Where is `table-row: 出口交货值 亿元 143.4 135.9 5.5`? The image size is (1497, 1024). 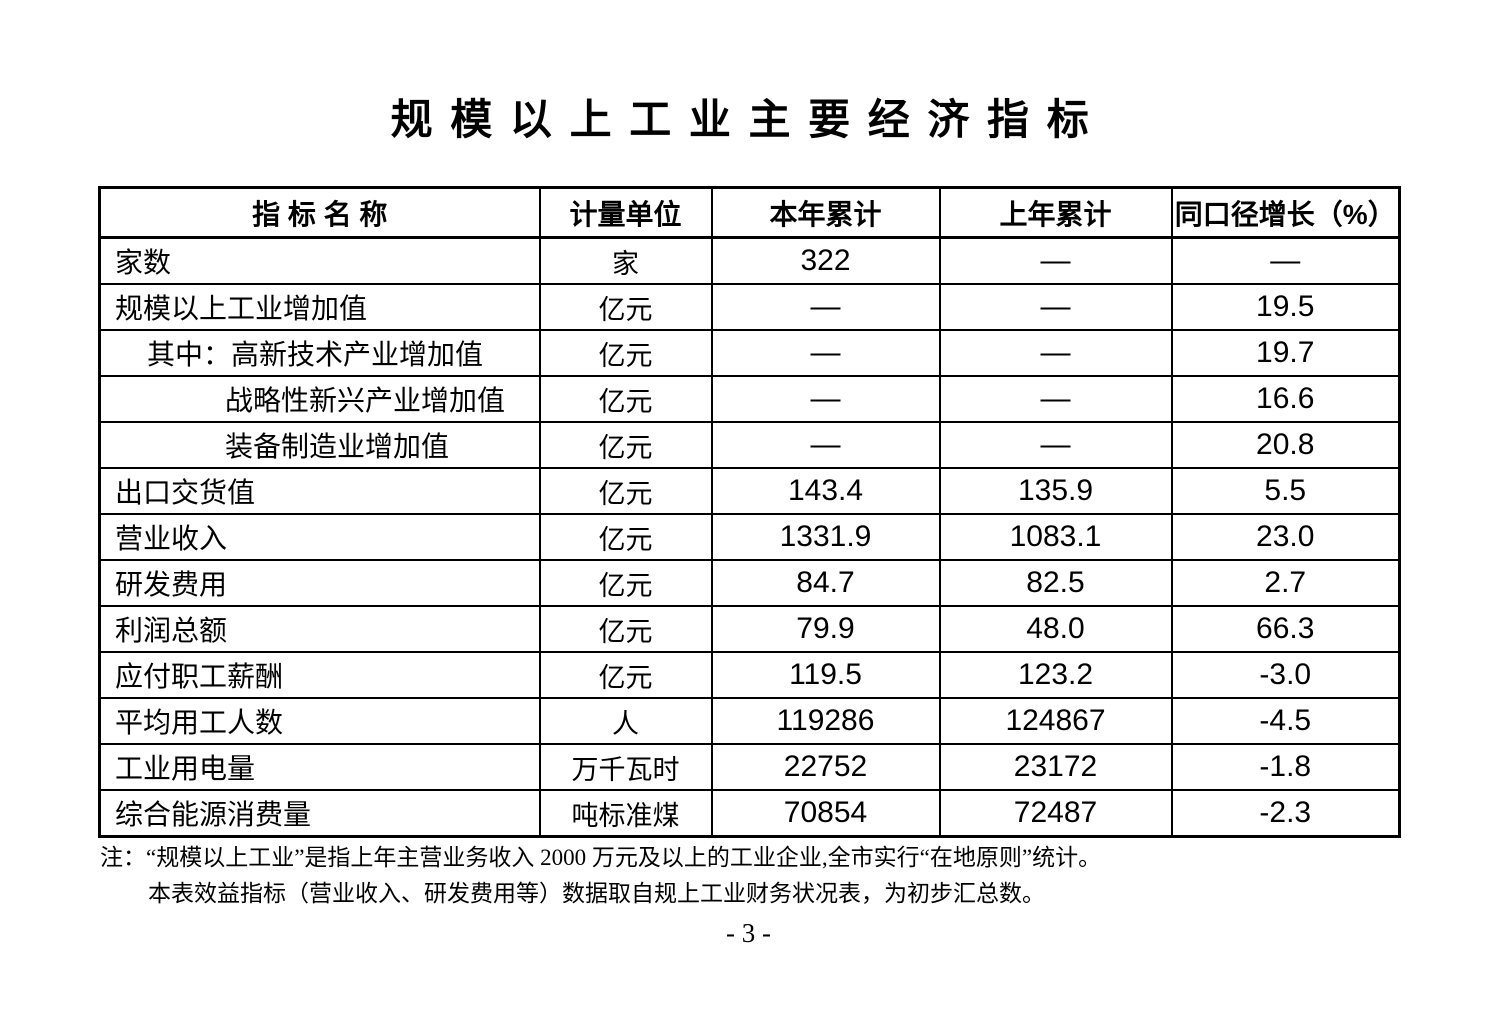 table-row: 出口交货值 亿元 143.4 135.9 5.5 is located at coordinates (749, 491).